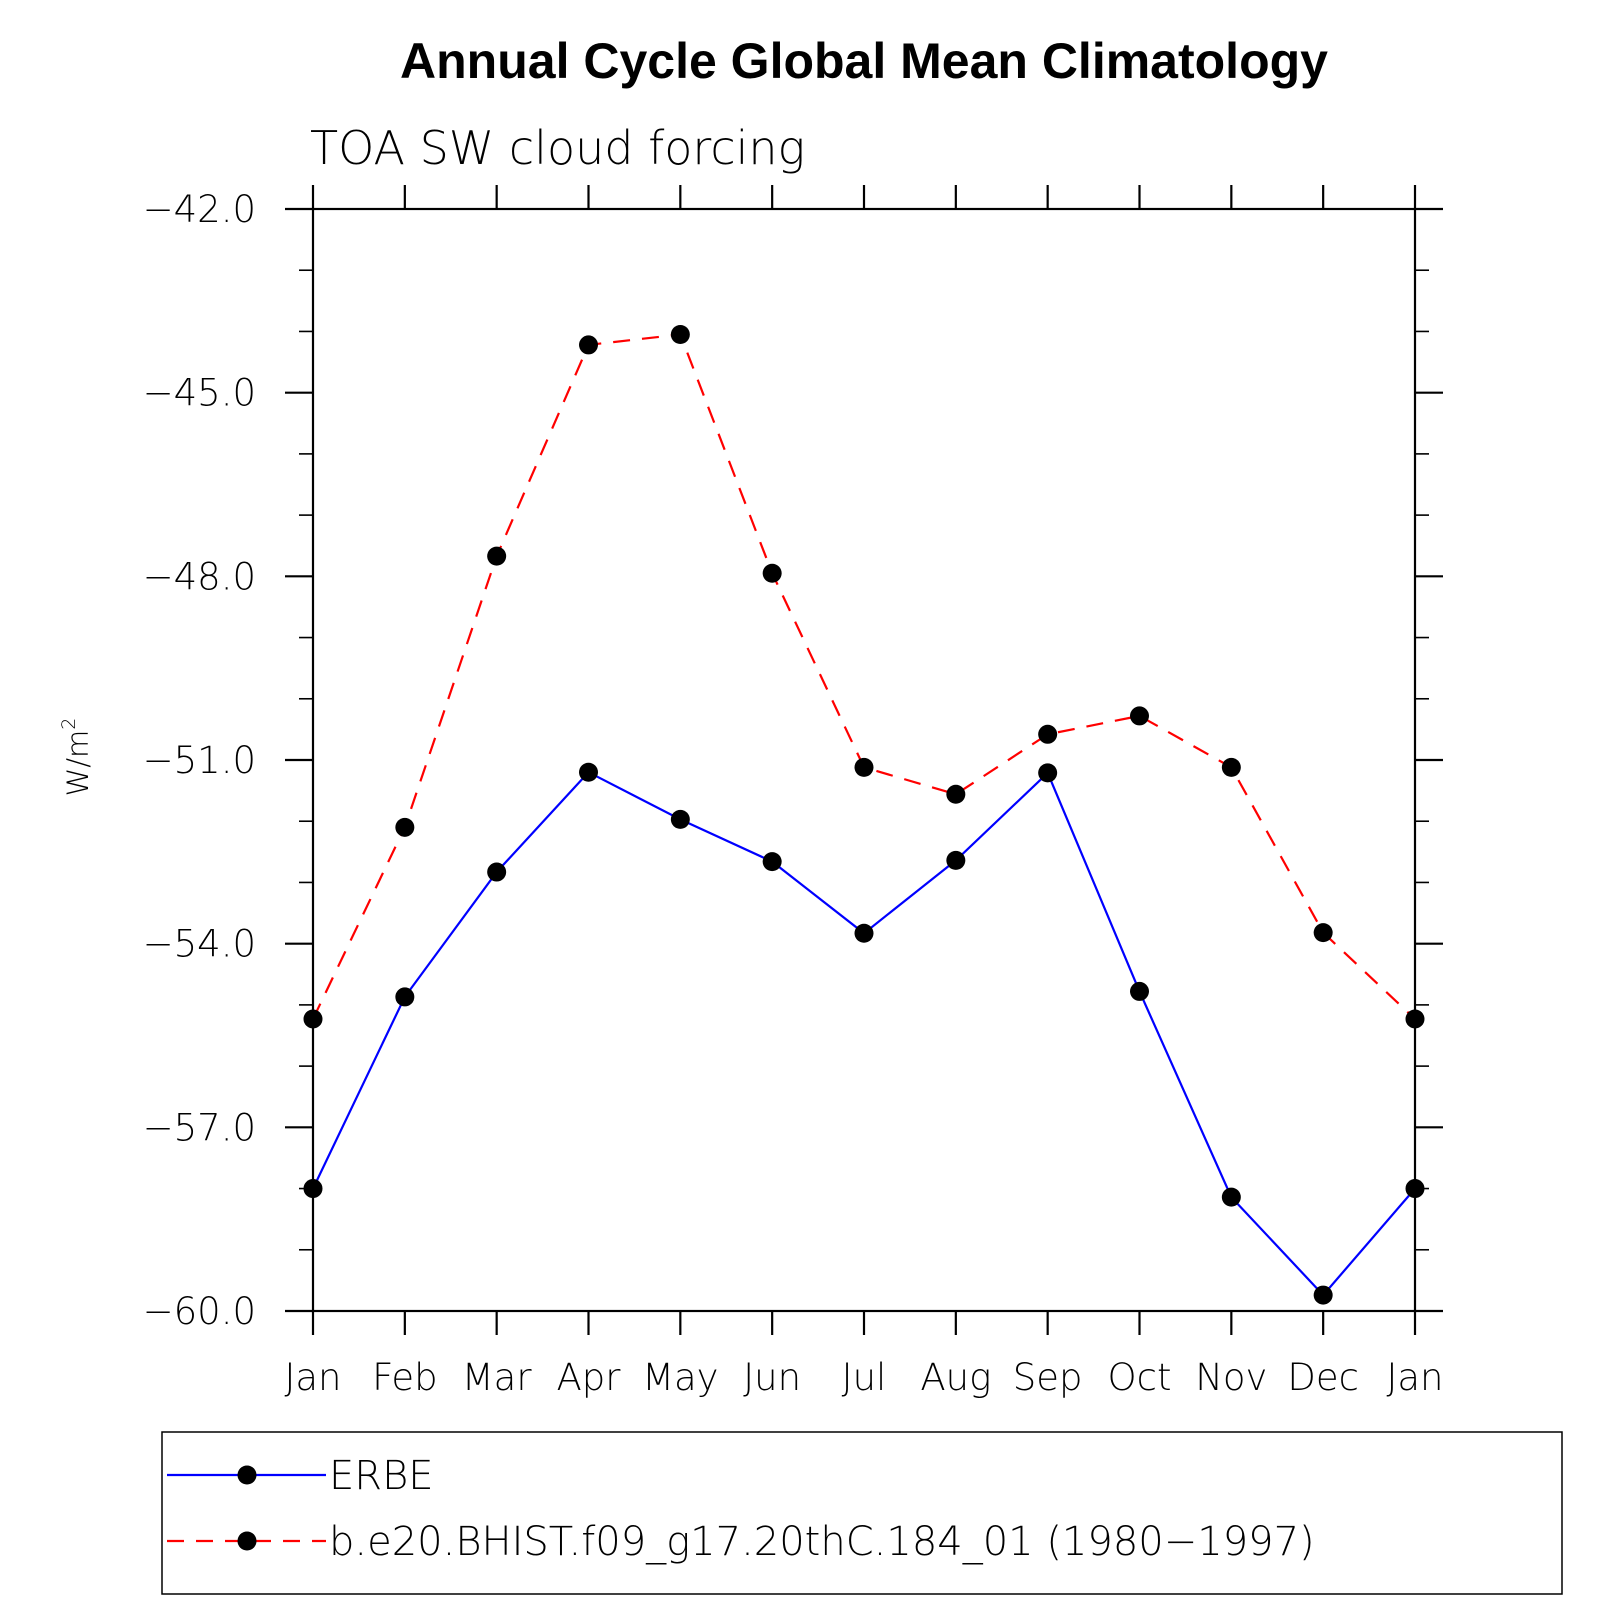  I want to click on y-tick-label: −51.0, so click(199, 760).